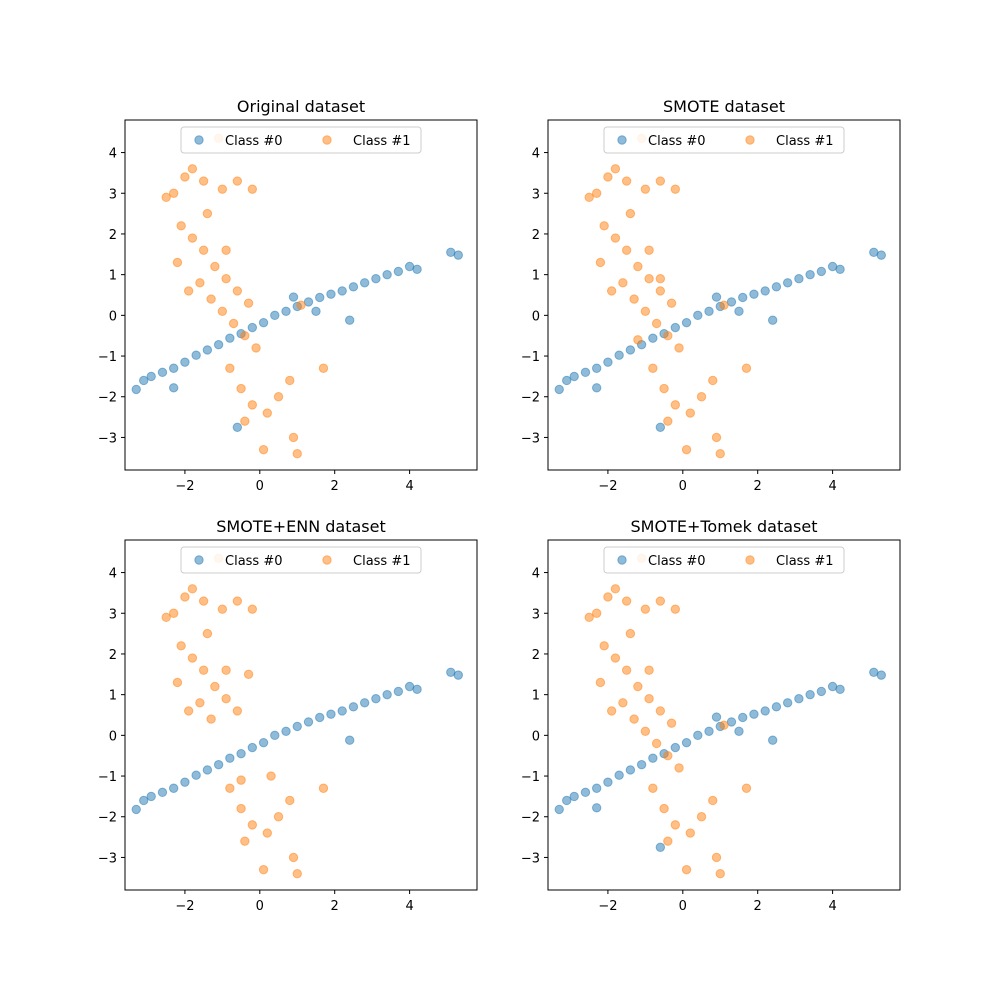  What do you see at coordinates (607, 486) in the screenshot?
I see `x-tick-label: −2` at bounding box center [607, 486].